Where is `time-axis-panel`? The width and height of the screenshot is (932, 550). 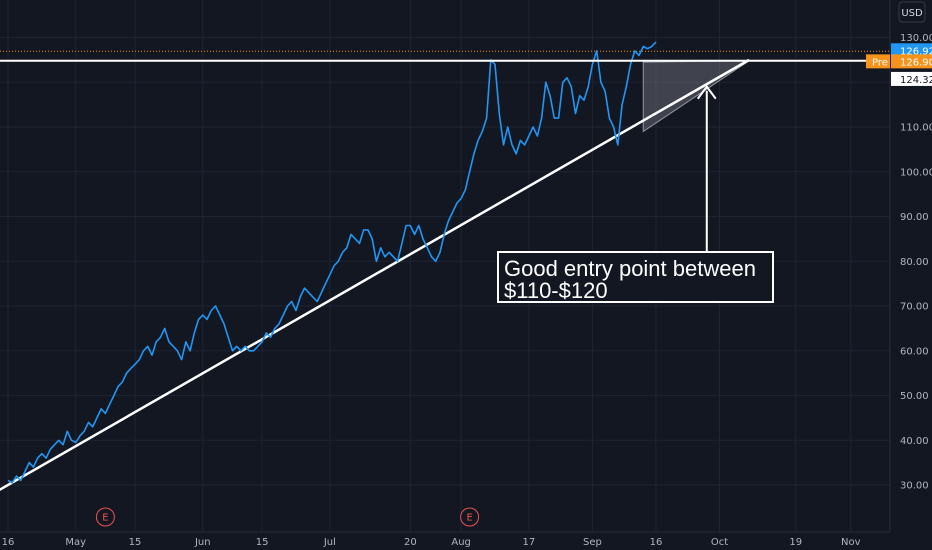 time-axis-panel is located at coordinates (445, 541).